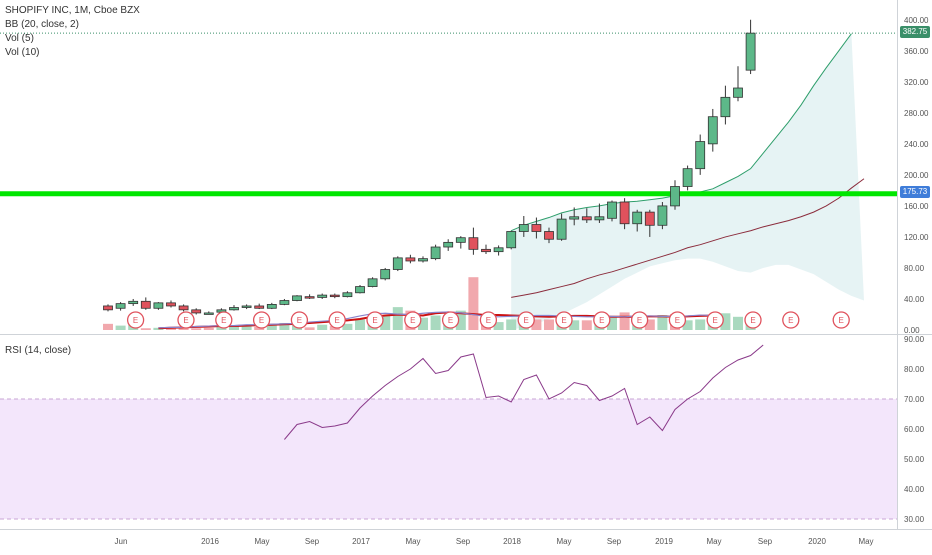 This screenshot has width=932, height=555. What do you see at coordinates (42, 24) in the screenshot?
I see `legend-bb: BB (20, close, 2)` at bounding box center [42, 24].